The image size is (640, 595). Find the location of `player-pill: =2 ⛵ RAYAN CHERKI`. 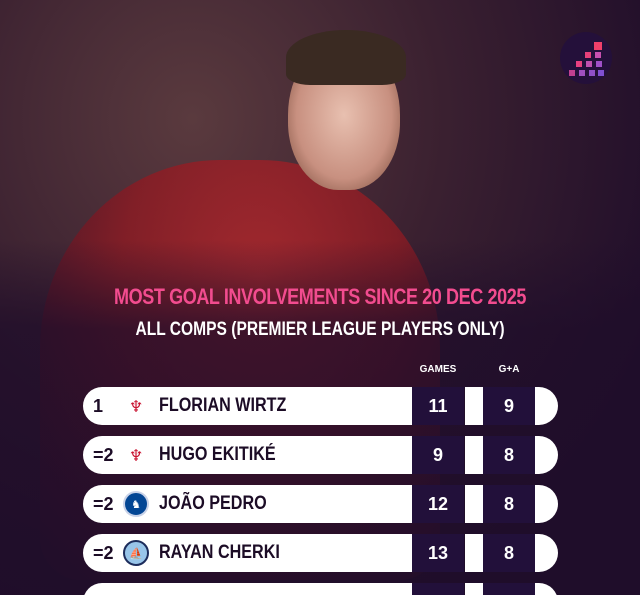

player-pill: =2 ⛵ RAYAN CHERKI is located at coordinates (247, 553).